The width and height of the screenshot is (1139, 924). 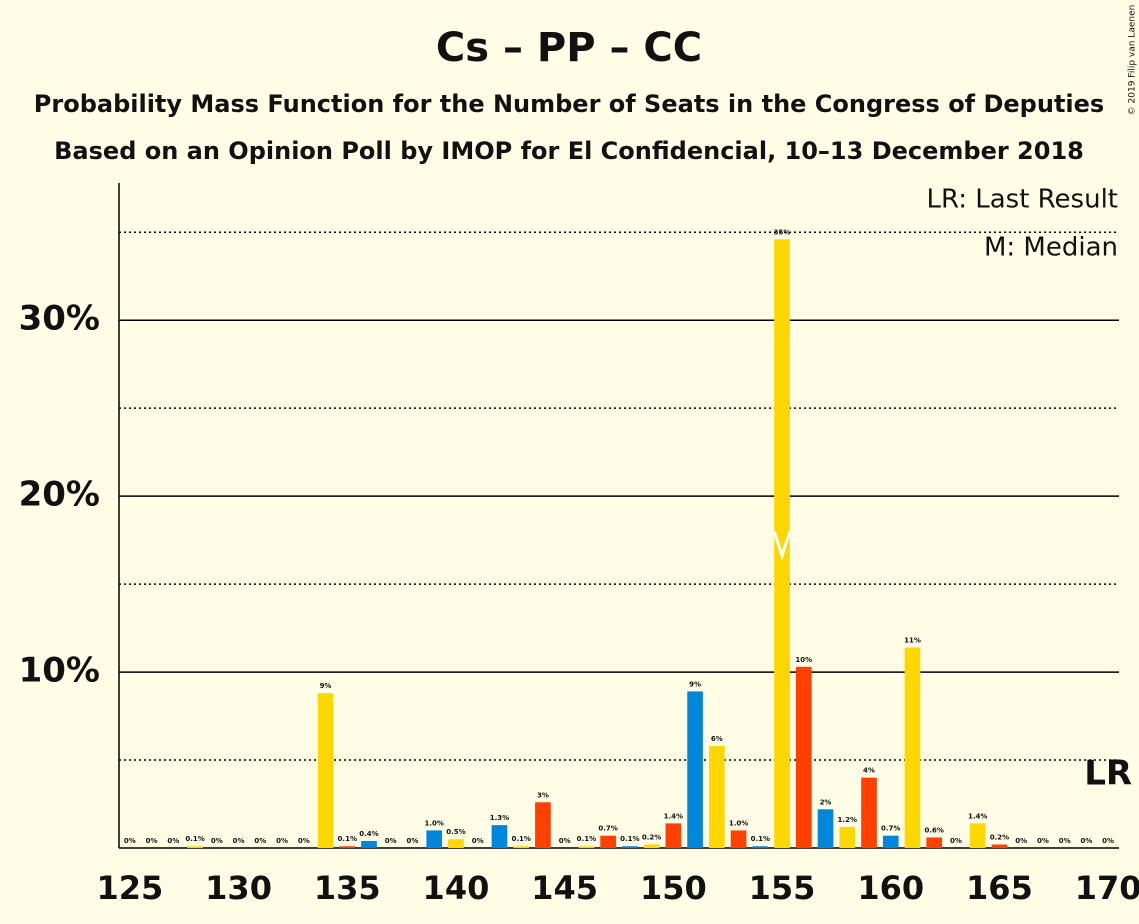 I want to click on x-tick-label: 170, so click(x=1107, y=888).